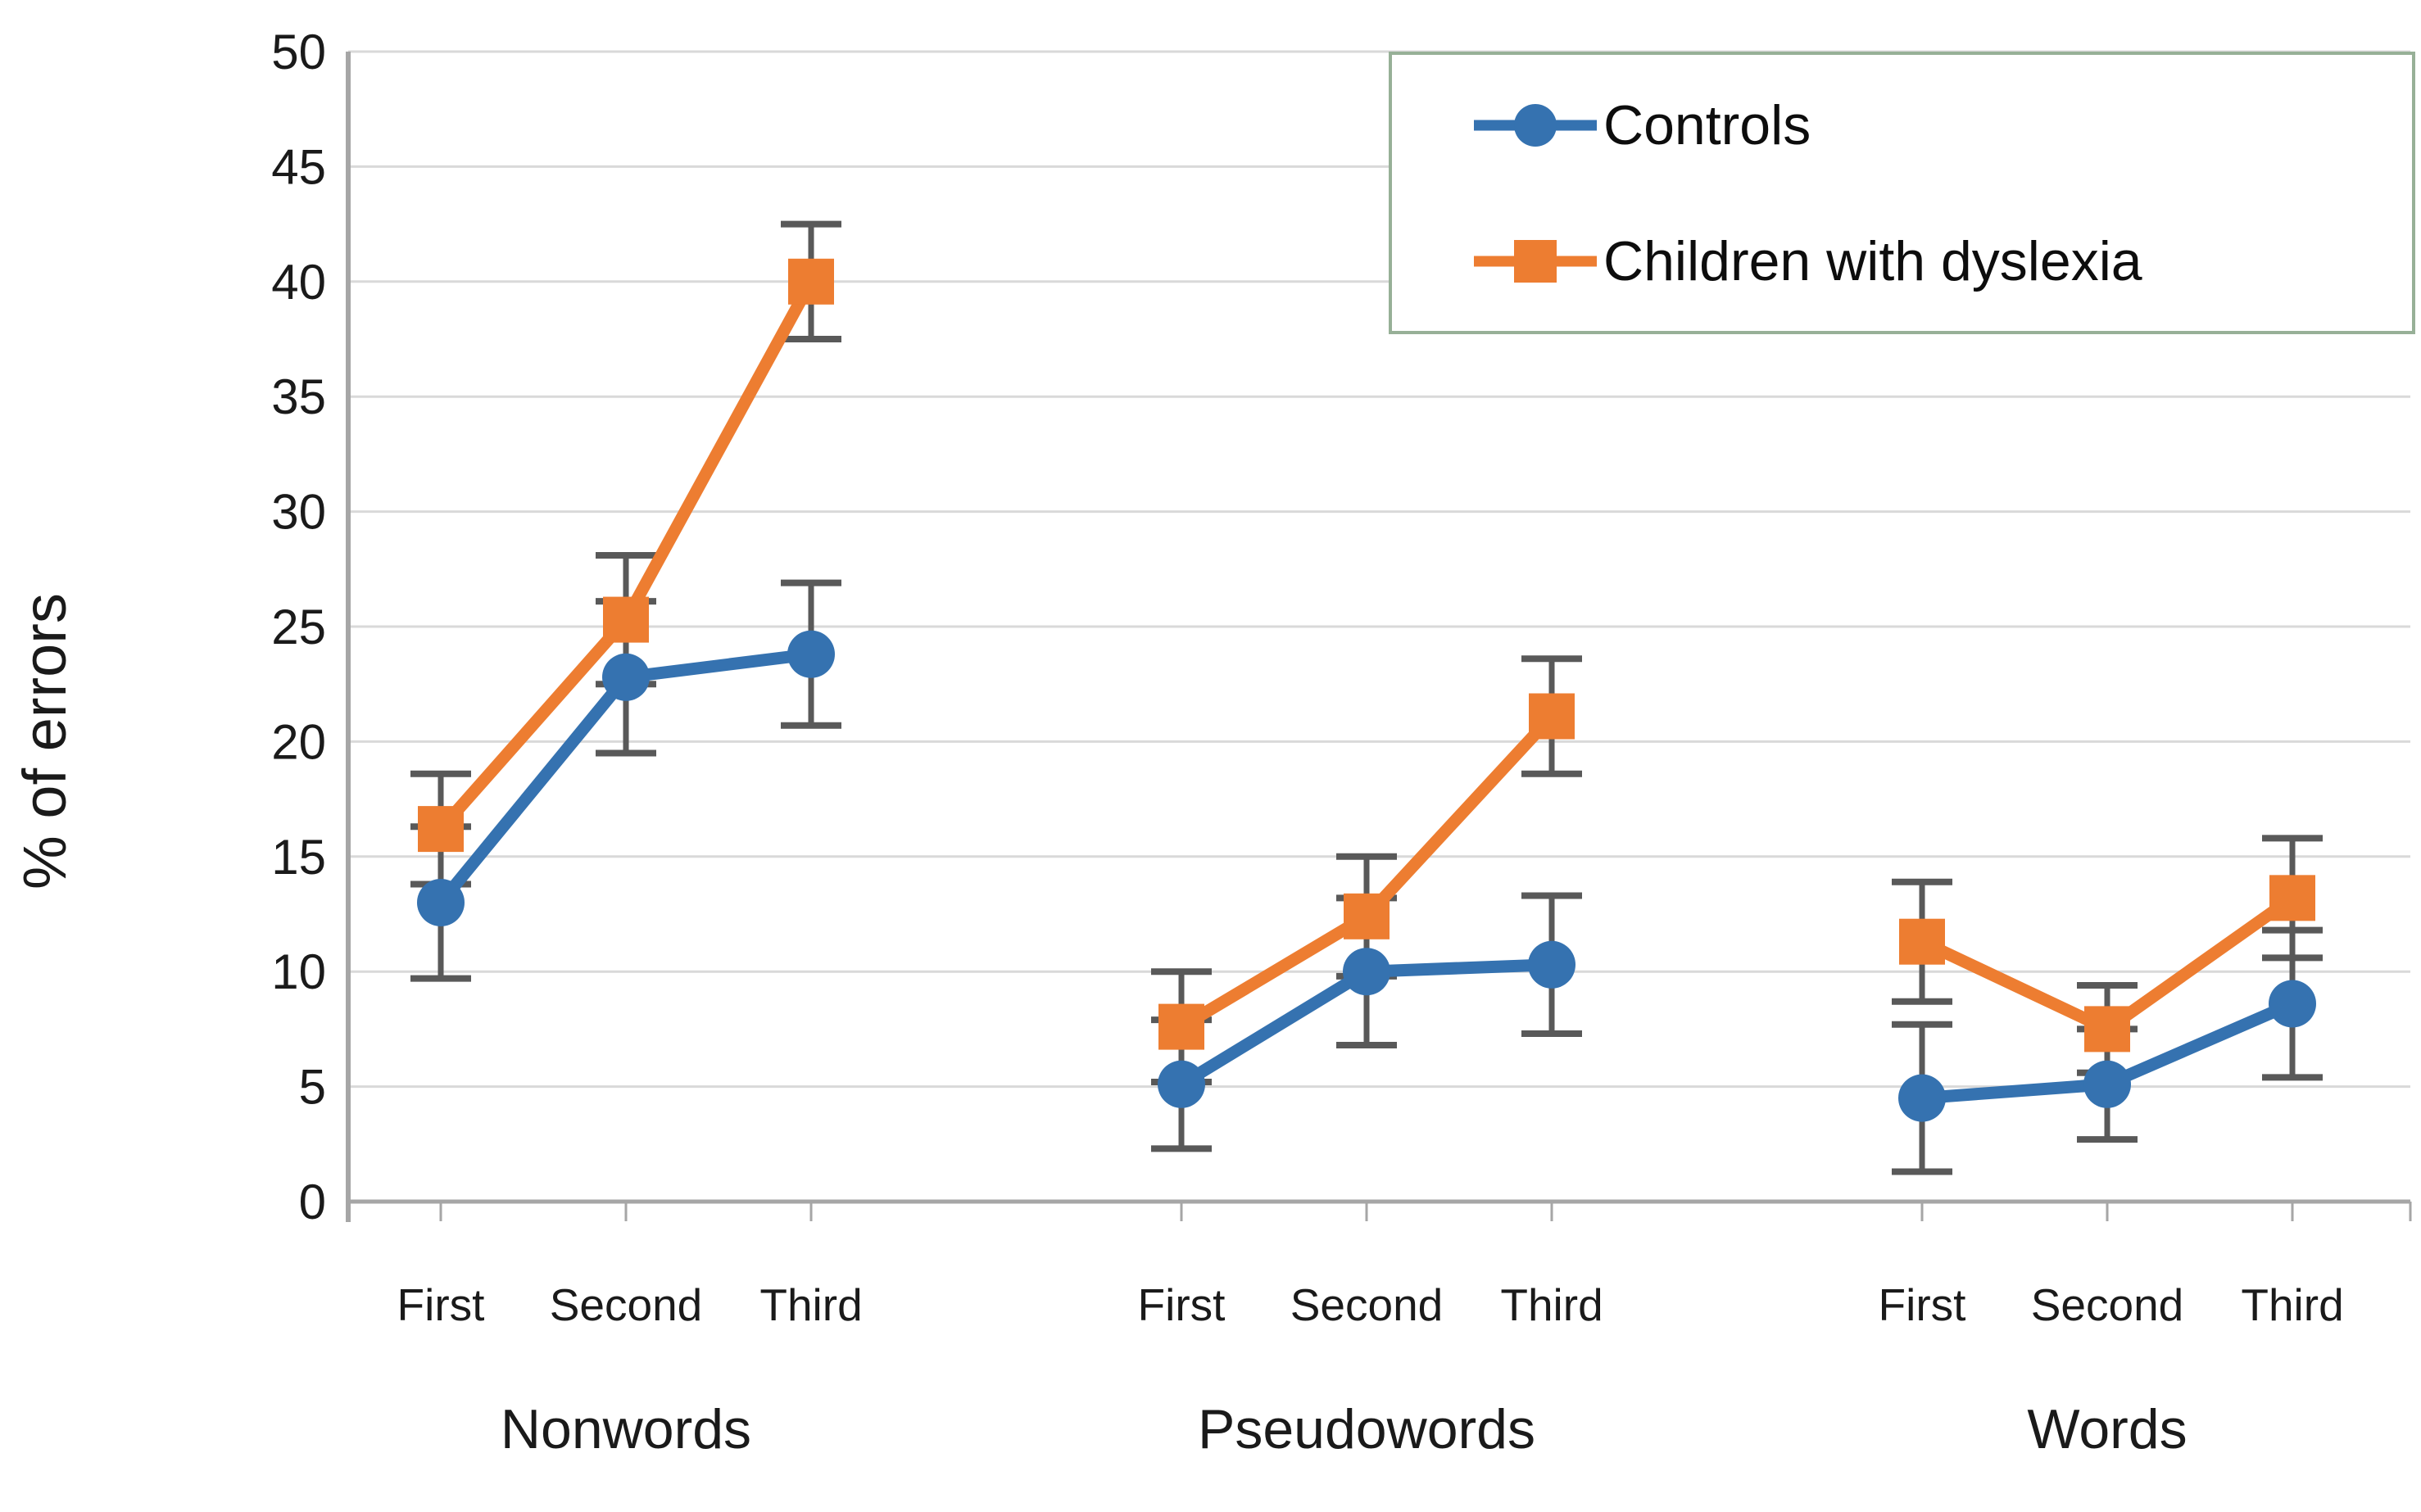  I want to click on y-tick-label: 50, so click(298, 52).